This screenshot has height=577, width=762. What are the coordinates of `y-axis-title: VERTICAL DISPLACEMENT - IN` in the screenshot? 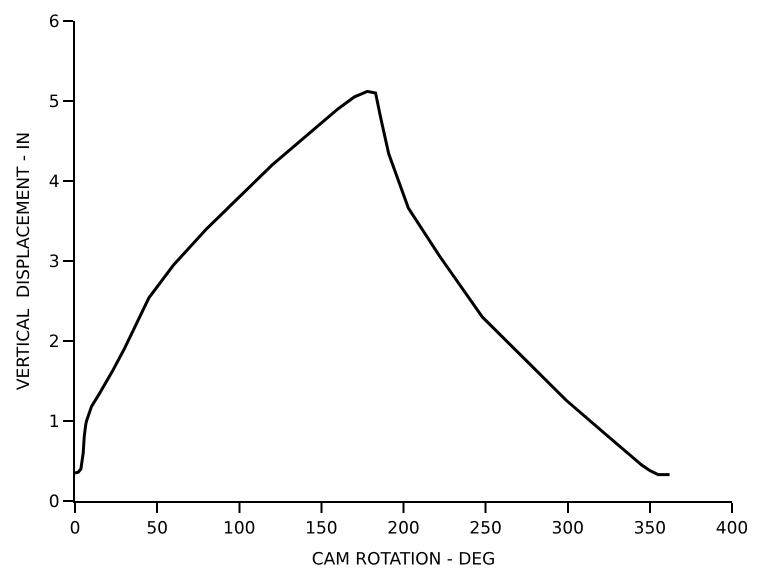 It's located at (24, 261).